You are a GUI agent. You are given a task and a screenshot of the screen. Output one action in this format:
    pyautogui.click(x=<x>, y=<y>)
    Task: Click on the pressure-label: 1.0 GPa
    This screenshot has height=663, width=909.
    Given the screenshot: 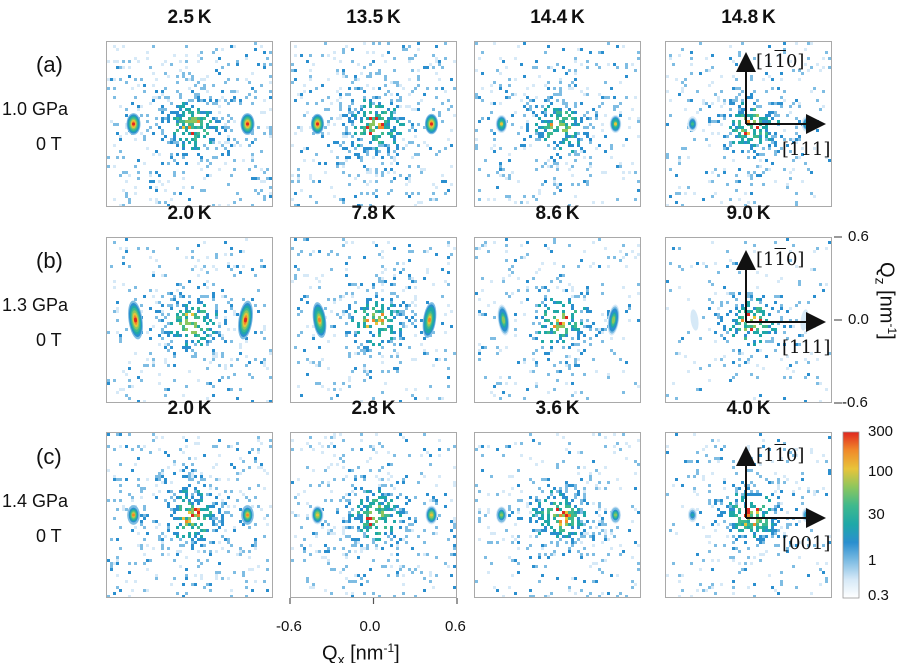 What is the action you would take?
    pyautogui.click(x=35, y=109)
    